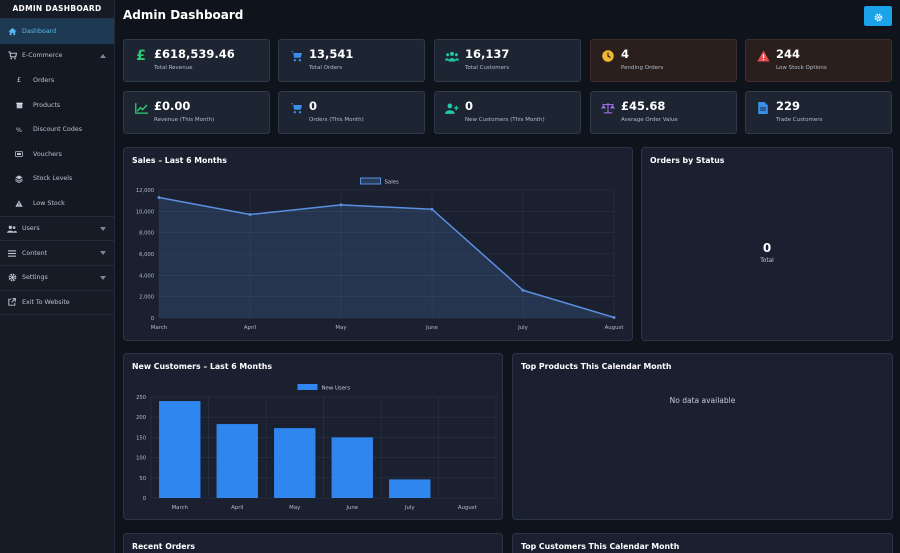  I want to click on orders-total-label: Total, so click(767, 261).